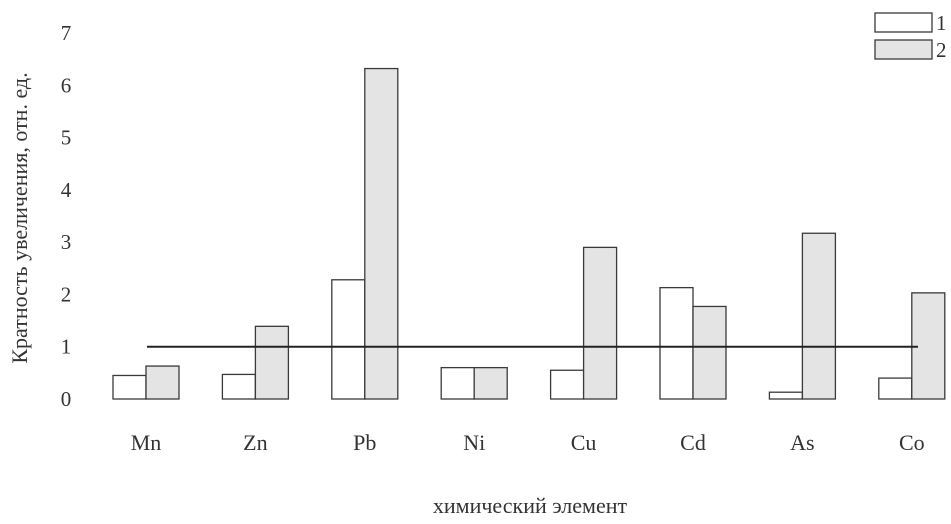 The image size is (951, 524). What do you see at coordinates (66, 242) in the screenshot?
I see `y-tick-label: 3` at bounding box center [66, 242].